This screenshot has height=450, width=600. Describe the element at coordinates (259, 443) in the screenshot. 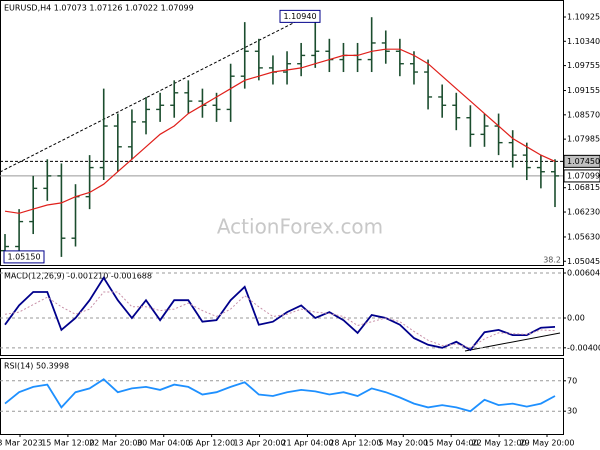

I see `x-tick-label: 13 Apr 20:00` at that location.